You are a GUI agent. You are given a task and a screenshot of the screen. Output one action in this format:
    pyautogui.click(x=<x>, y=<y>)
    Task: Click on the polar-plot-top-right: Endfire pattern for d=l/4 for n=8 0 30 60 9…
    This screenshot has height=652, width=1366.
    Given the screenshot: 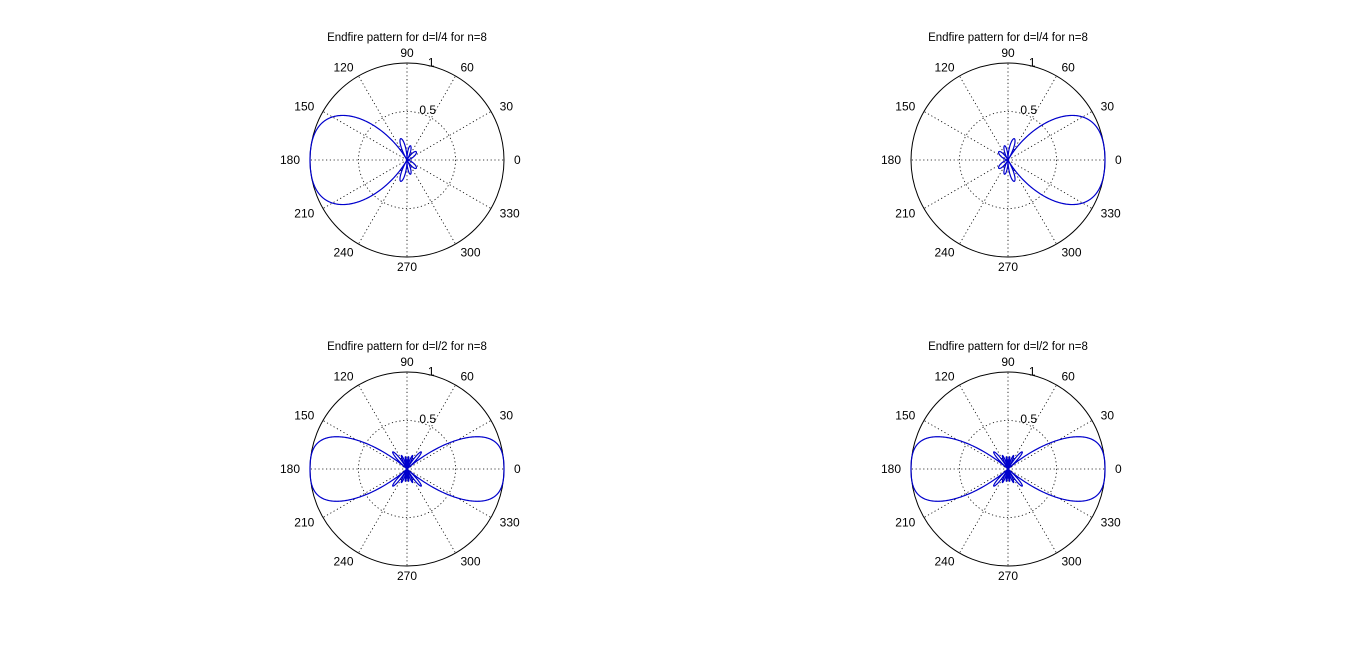 What is the action you would take?
    pyautogui.click(x=1001, y=153)
    